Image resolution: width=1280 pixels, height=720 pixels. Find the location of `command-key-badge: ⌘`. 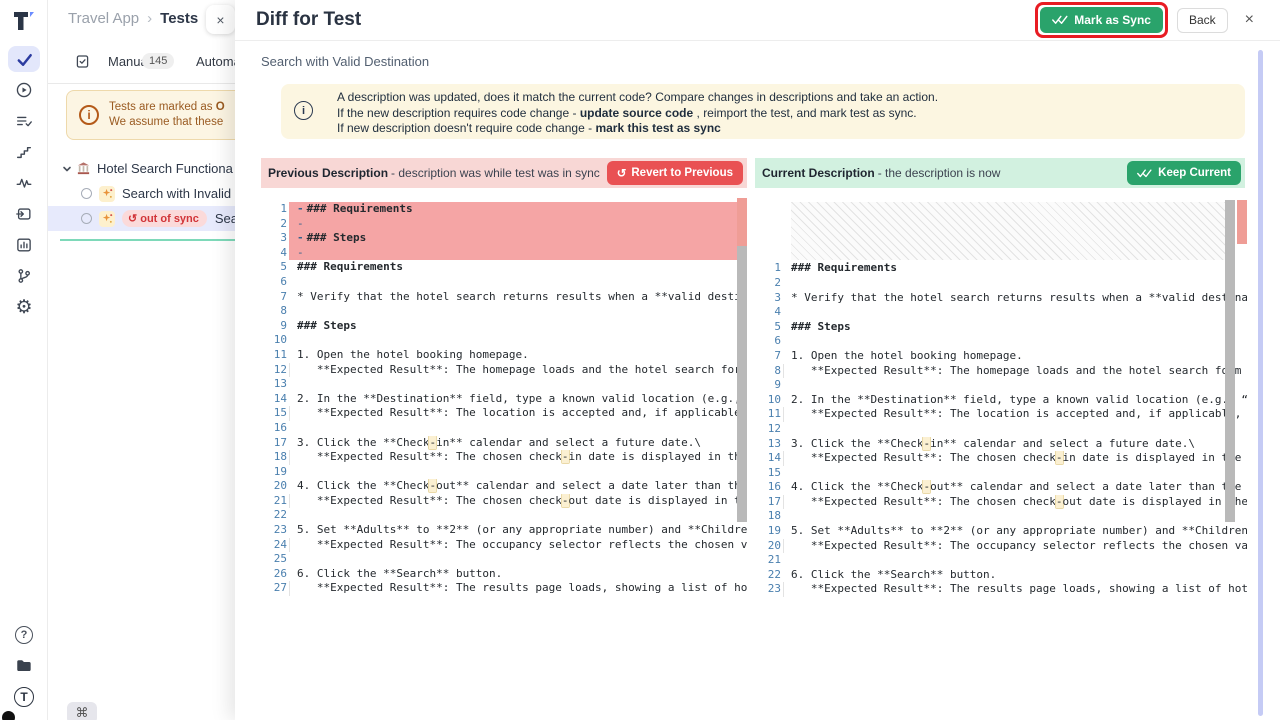

command-key-badge: ⌘ is located at coordinates (82, 711).